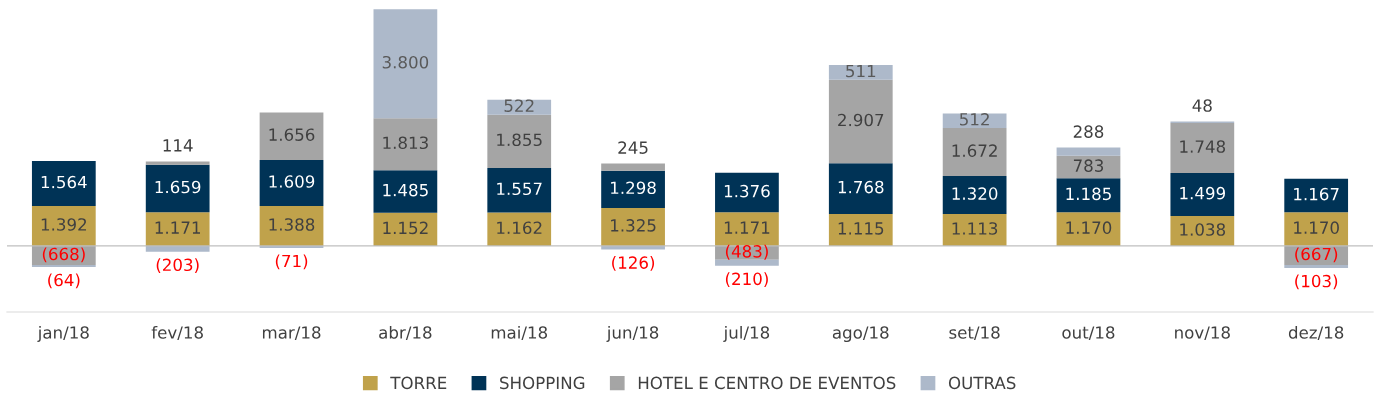 This screenshot has height=400, width=1380. Describe the element at coordinates (1316, 255) in the screenshot. I see `data-label: (667)` at that location.